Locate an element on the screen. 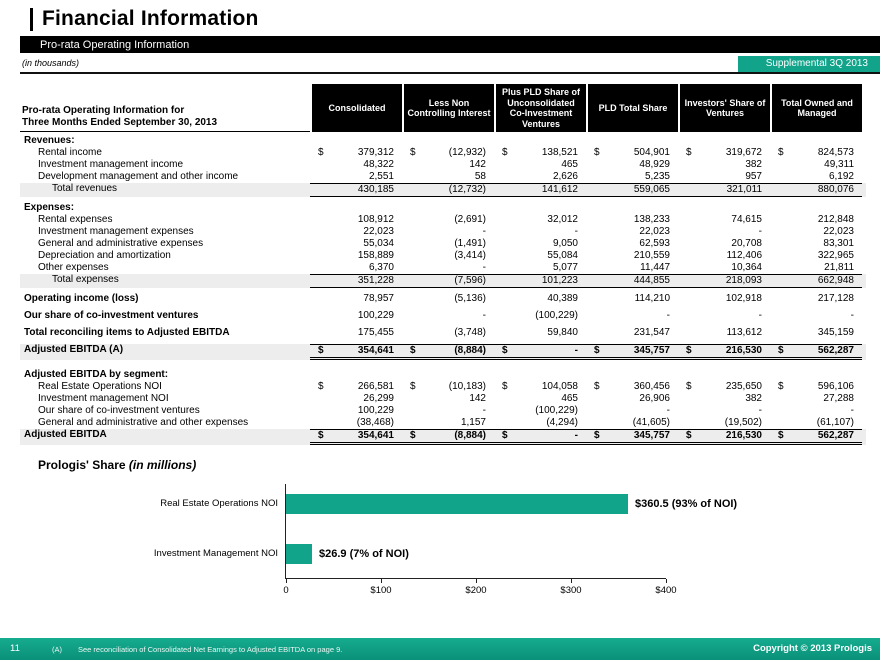 The image size is (880, 660). cell-value: 880,076 is located at coordinates (816, 190).